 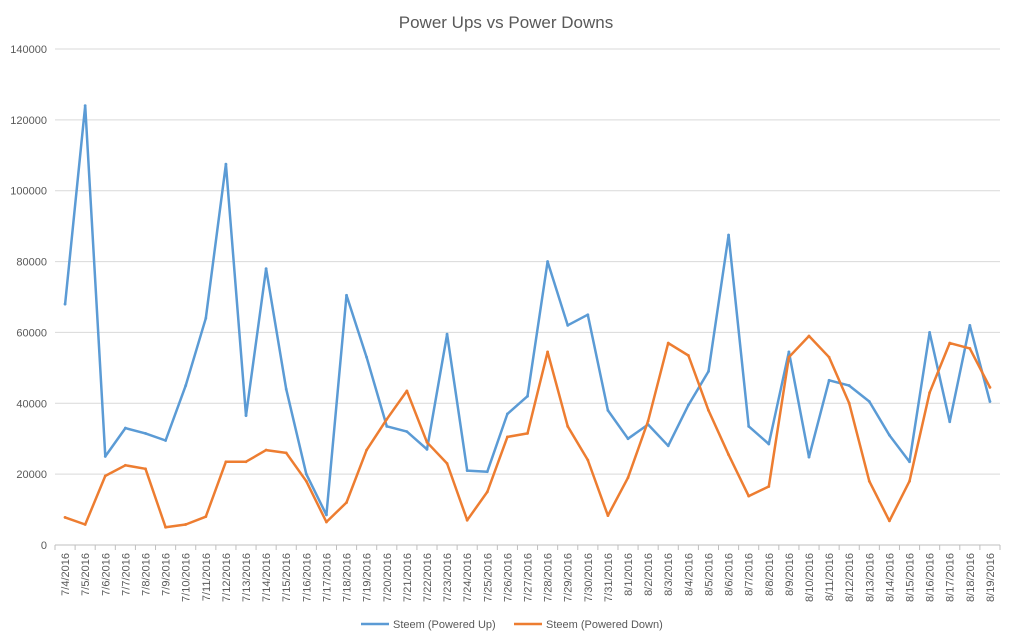 I want to click on y-tick-label: 20000, so click(x=31, y=475).